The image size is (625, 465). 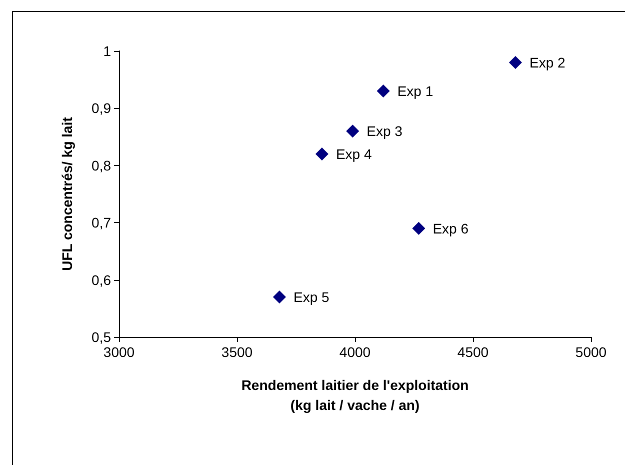 I want to click on x-tick-label: 4500, so click(x=473, y=352).